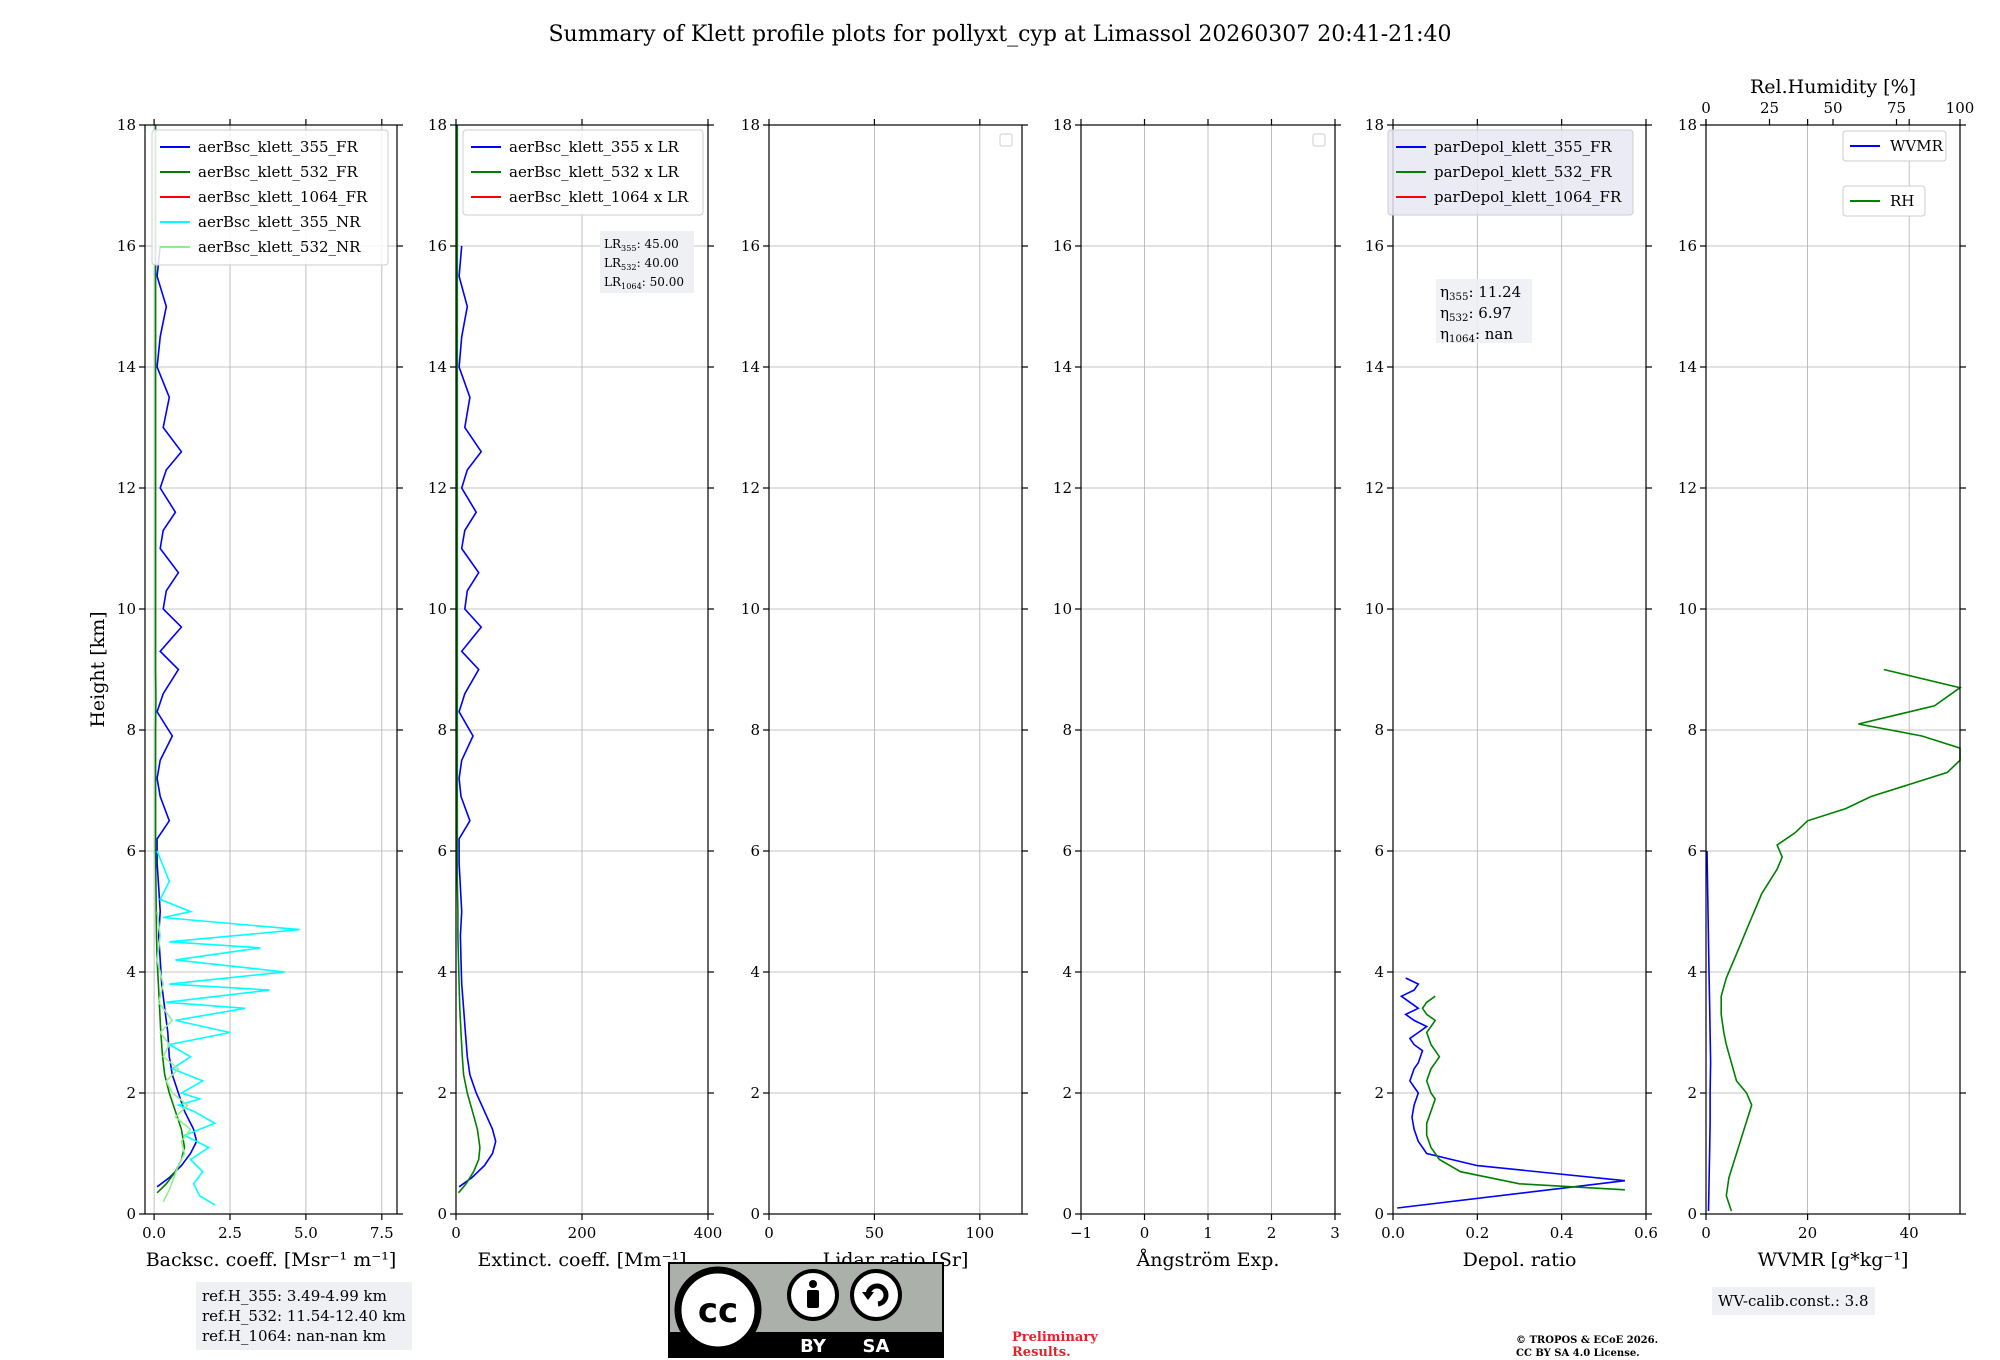 The image size is (2000, 1360). What do you see at coordinates (279, 247) in the screenshot?
I see `legend-label: aerBsc_klett_532_NR` at bounding box center [279, 247].